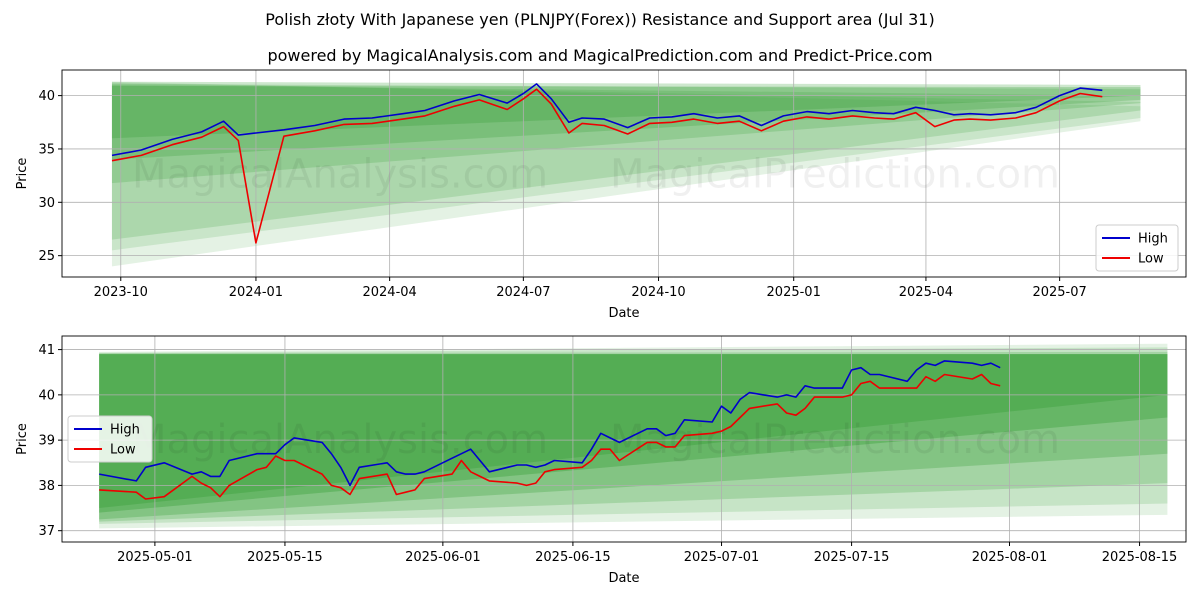 The height and width of the screenshot is (600, 1200). What do you see at coordinates (256, 292) in the screenshot?
I see `x-tick-label: 2024-01` at bounding box center [256, 292].